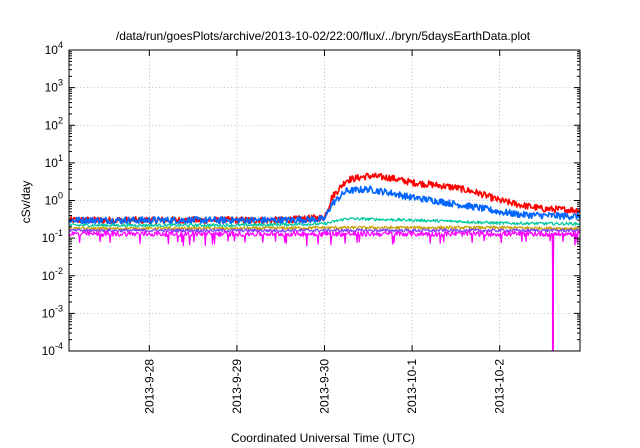 This screenshot has width=640, height=448. Describe the element at coordinates (52, 349) in the screenshot. I see `y-tick-label: 10⁻⁴` at that location.